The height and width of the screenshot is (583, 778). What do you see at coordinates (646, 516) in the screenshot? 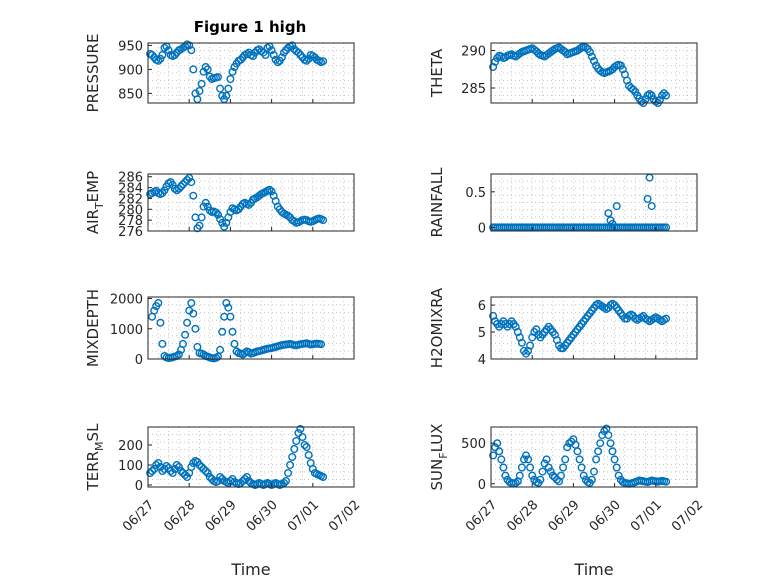
I see `x-tick-label: 07/01` at bounding box center [646, 516].